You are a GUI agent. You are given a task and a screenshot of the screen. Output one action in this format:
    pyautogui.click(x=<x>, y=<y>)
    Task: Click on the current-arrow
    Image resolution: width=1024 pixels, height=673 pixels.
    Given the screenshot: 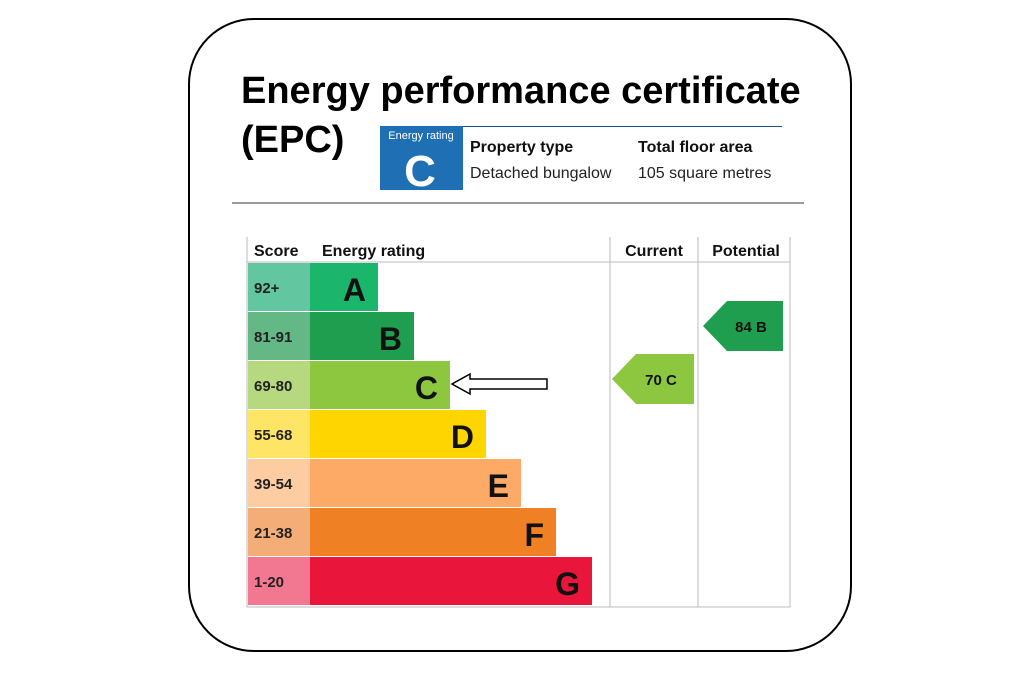 What is the action you would take?
    pyautogui.click(x=653, y=379)
    